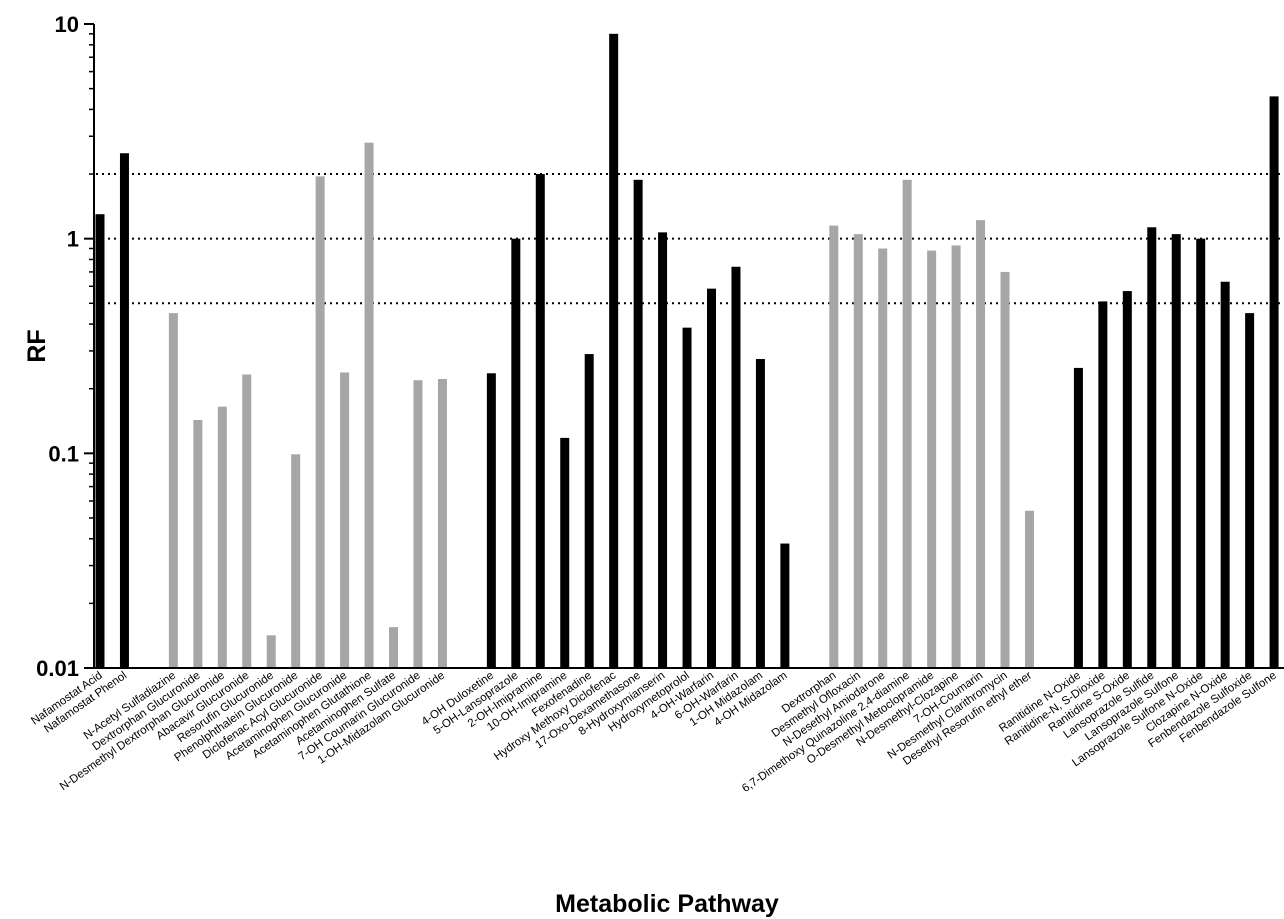 The height and width of the screenshot is (919, 1284). What do you see at coordinates (65, 346) in the screenshot?
I see `y-ticks: 0.01 0.1 1 10` at bounding box center [65, 346].